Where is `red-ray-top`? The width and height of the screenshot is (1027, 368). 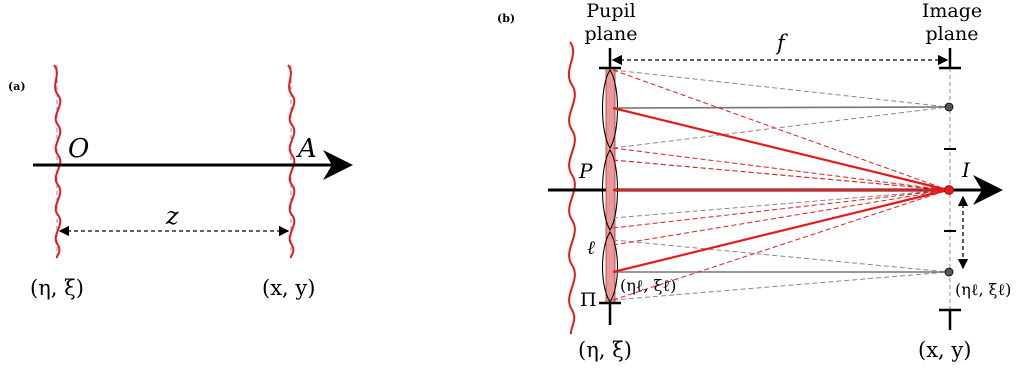
red-ray-top is located at coordinates (780, 149).